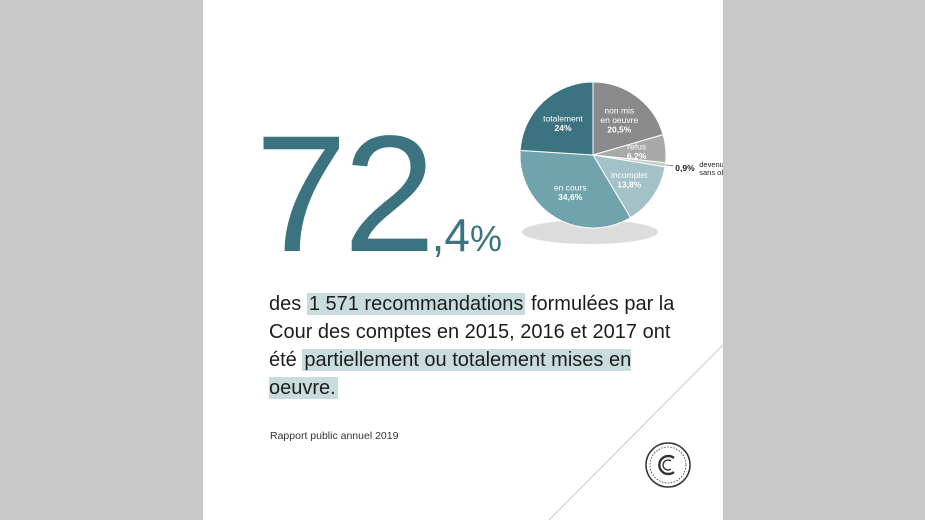 The height and width of the screenshot is (520, 925). Describe the element at coordinates (636, 146) in the screenshot. I see `pie-slice-label: refus` at that location.